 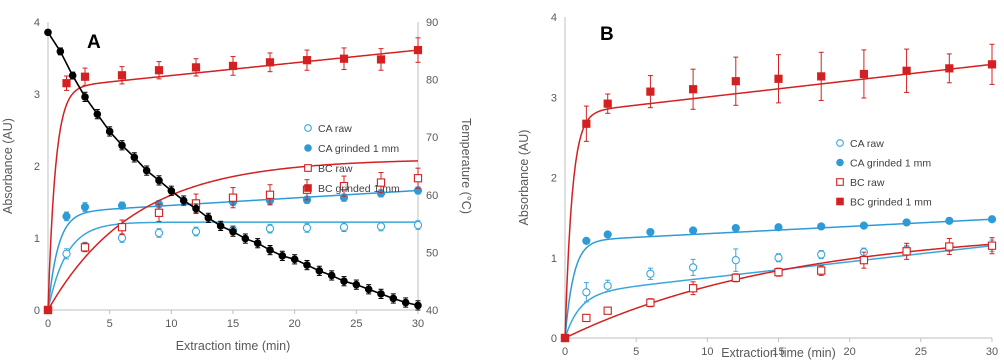 What do you see at coordinates (335, 129) in the screenshot?
I see `legend-label: CA raw` at bounding box center [335, 129].